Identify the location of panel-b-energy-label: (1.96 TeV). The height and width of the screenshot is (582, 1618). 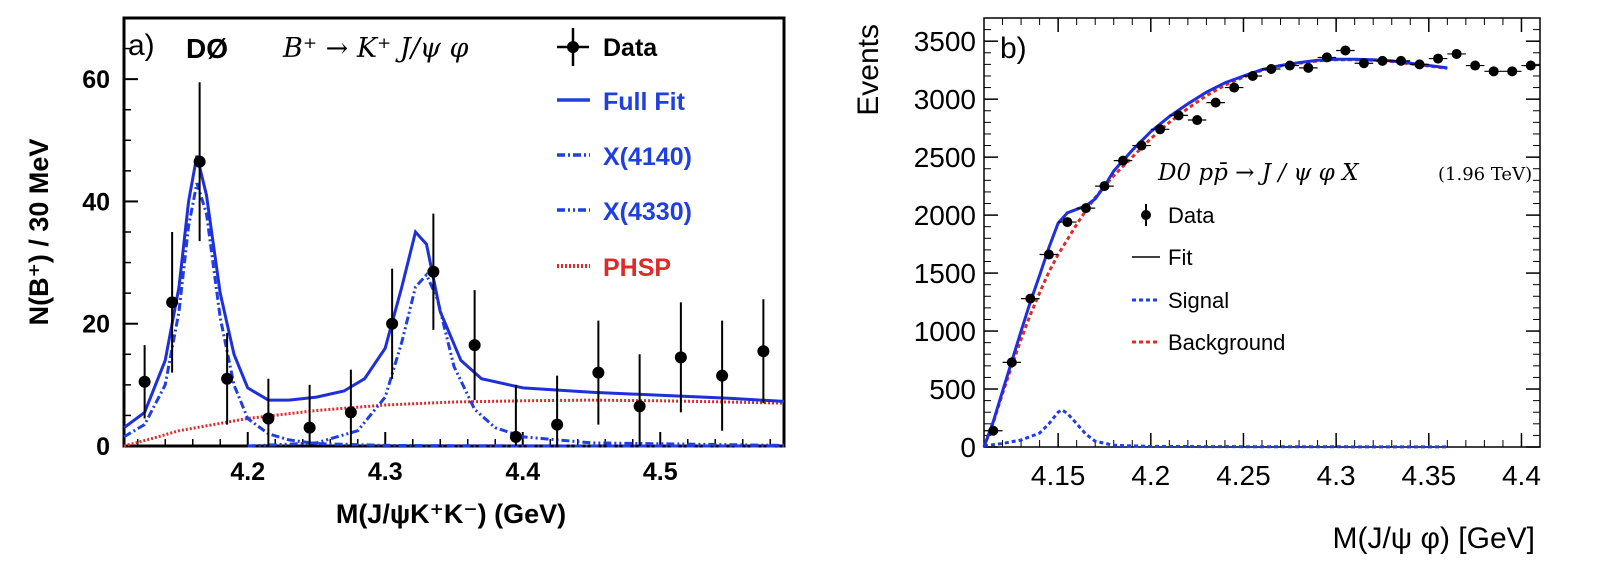
(1485, 174).